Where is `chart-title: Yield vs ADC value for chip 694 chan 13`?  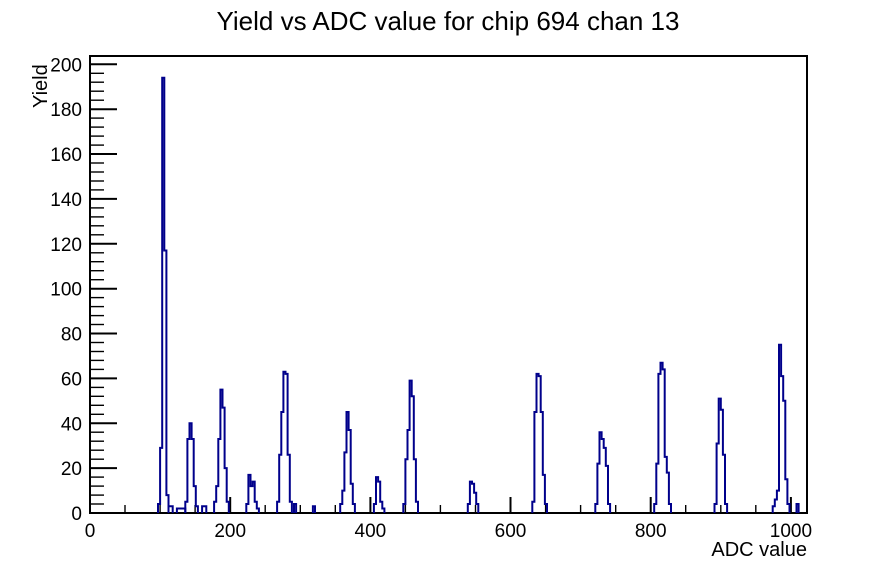 chart-title: Yield vs ADC value for chip 694 chan 13 is located at coordinates (448, 21).